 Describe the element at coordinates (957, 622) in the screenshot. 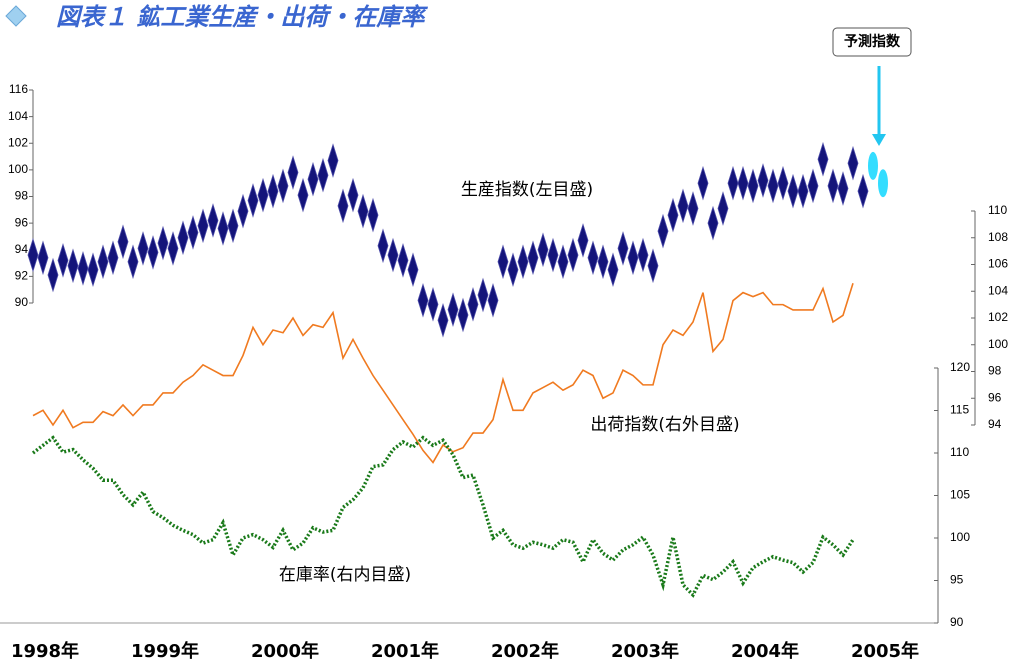

I see `y3-tick-label: 90` at that location.